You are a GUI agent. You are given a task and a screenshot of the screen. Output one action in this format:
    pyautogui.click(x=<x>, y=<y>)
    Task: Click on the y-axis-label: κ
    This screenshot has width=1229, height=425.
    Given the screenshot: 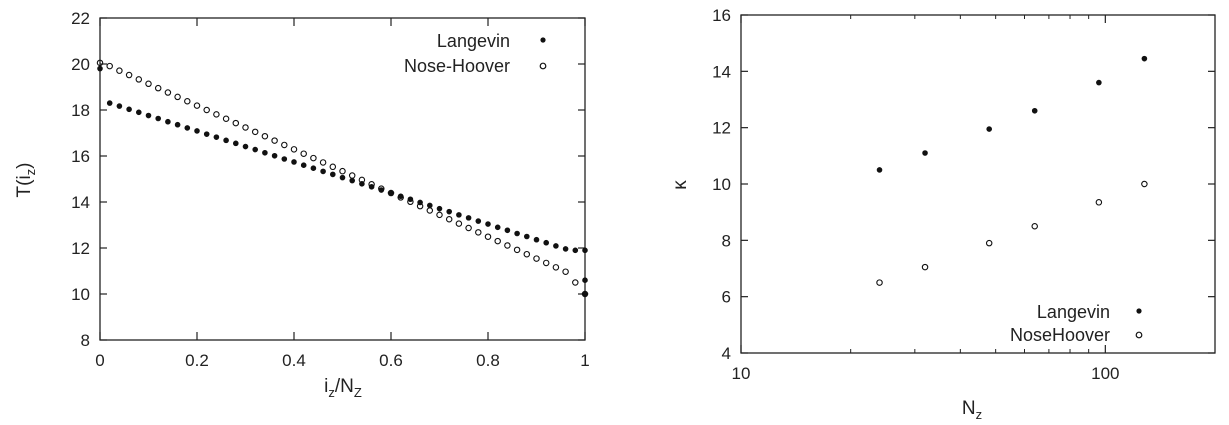 What is the action you would take?
    pyautogui.click(x=680, y=185)
    